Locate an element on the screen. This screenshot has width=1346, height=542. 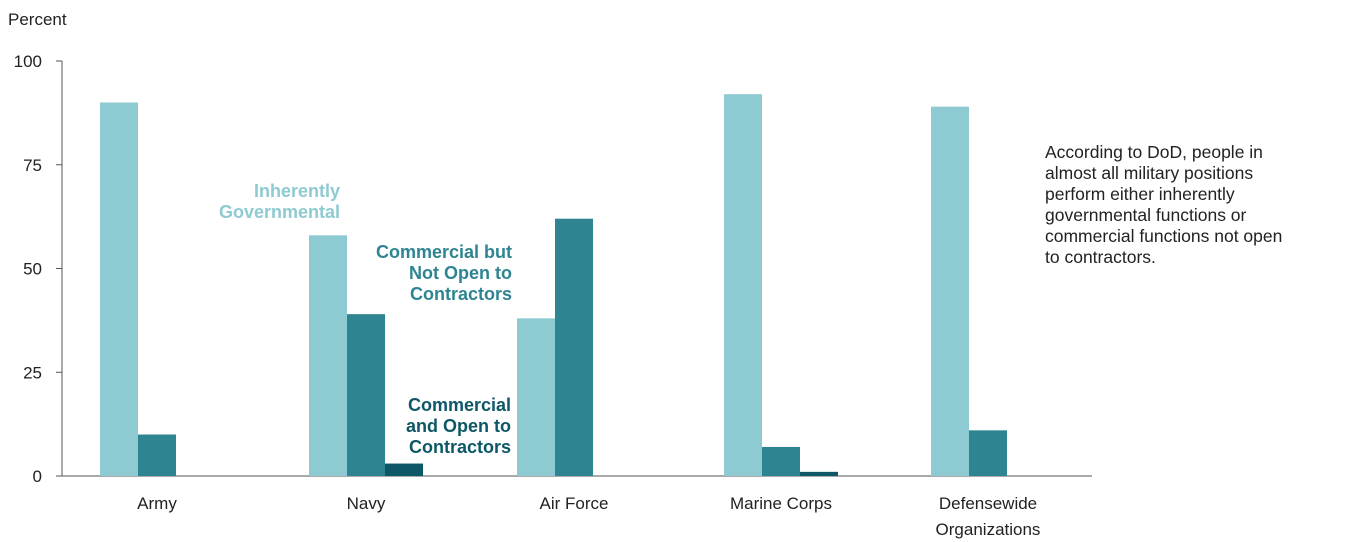
y-tick-label: 50 is located at coordinates (32, 269).